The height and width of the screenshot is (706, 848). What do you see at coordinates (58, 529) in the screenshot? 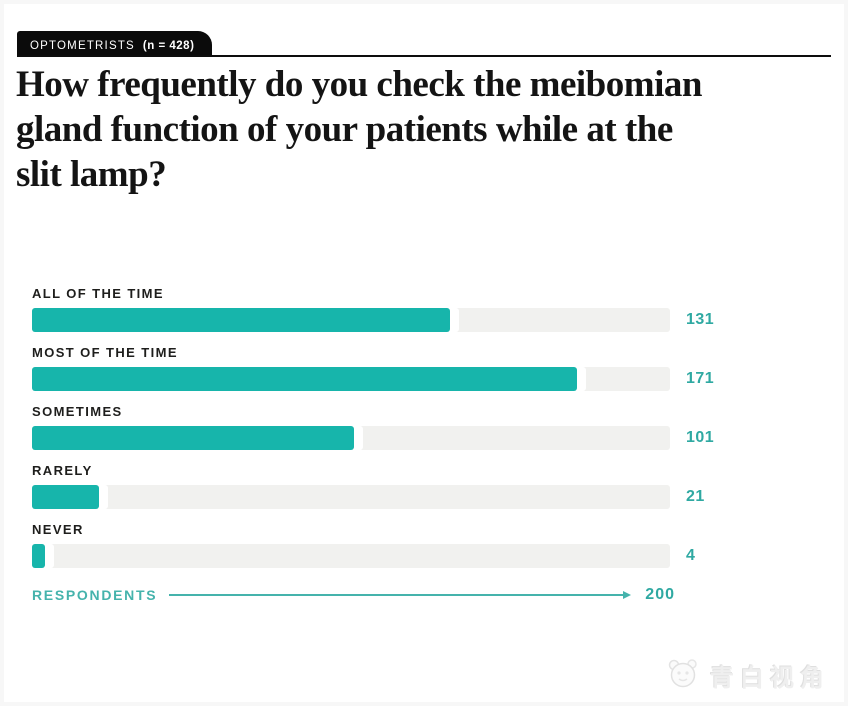
I see `bar-label: NEVER` at bounding box center [58, 529].